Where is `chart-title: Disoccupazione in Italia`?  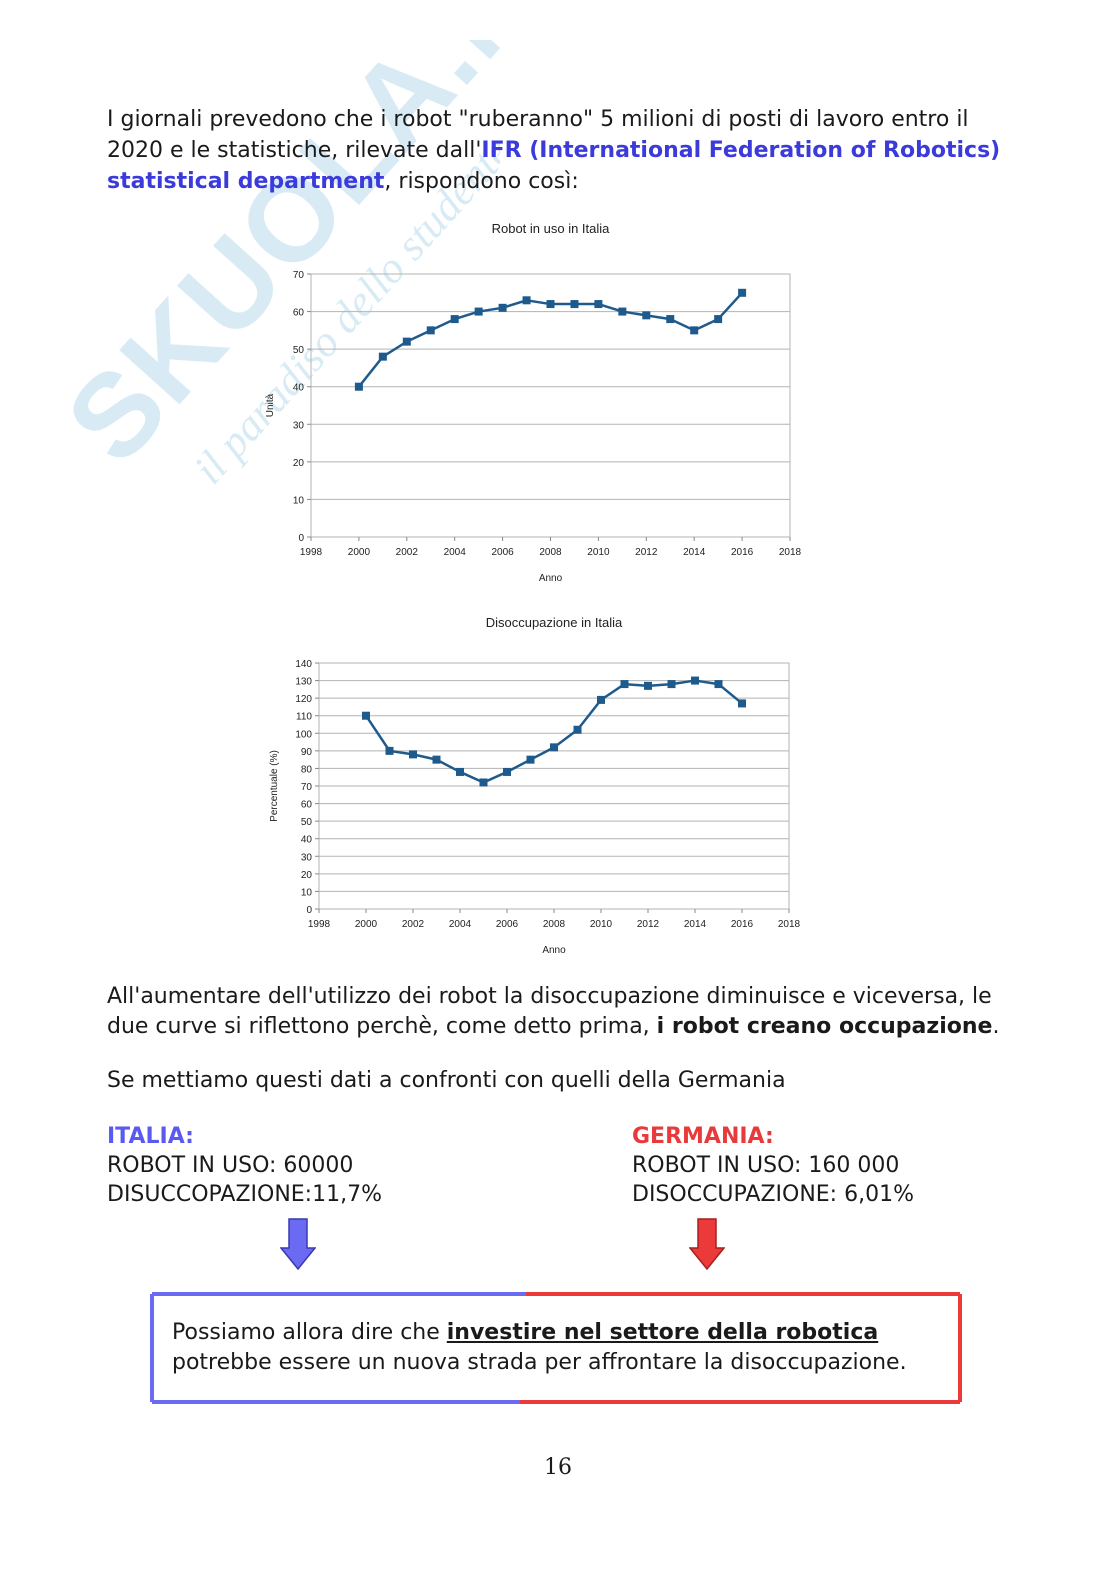
chart-title: Disoccupazione in Italia is located at coordinates (554, 622).